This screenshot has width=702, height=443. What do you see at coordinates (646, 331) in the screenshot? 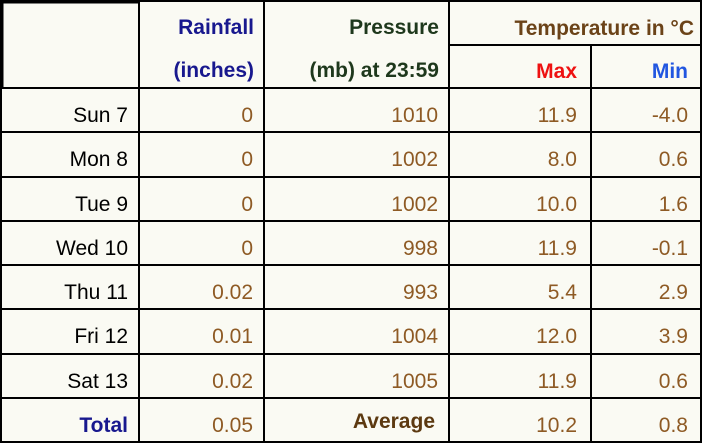
I see `min-temp-value: 3.9` at bounding box center [646, 331].